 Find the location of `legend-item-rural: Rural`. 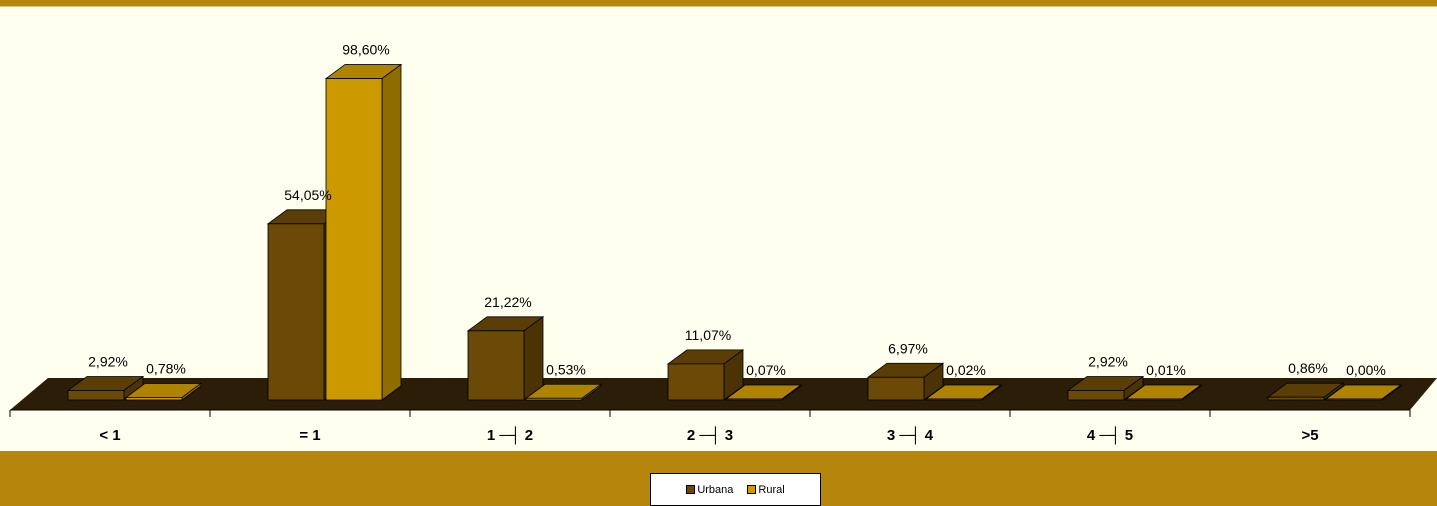

legend-item-rural: Rural is located at coordinates (766, 489).